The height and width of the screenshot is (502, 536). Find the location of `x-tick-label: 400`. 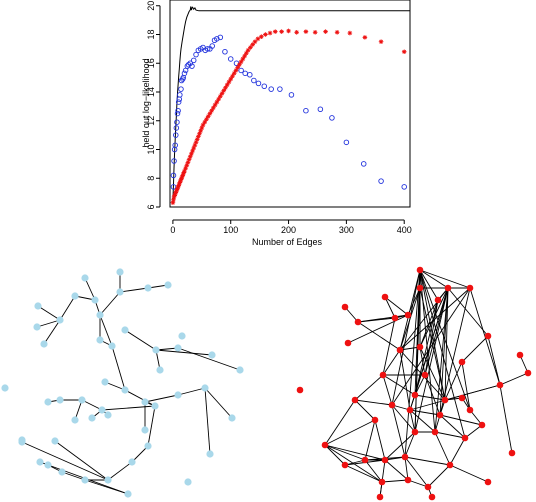

x-tick-label: 400 is located at coordinates (404, 230).